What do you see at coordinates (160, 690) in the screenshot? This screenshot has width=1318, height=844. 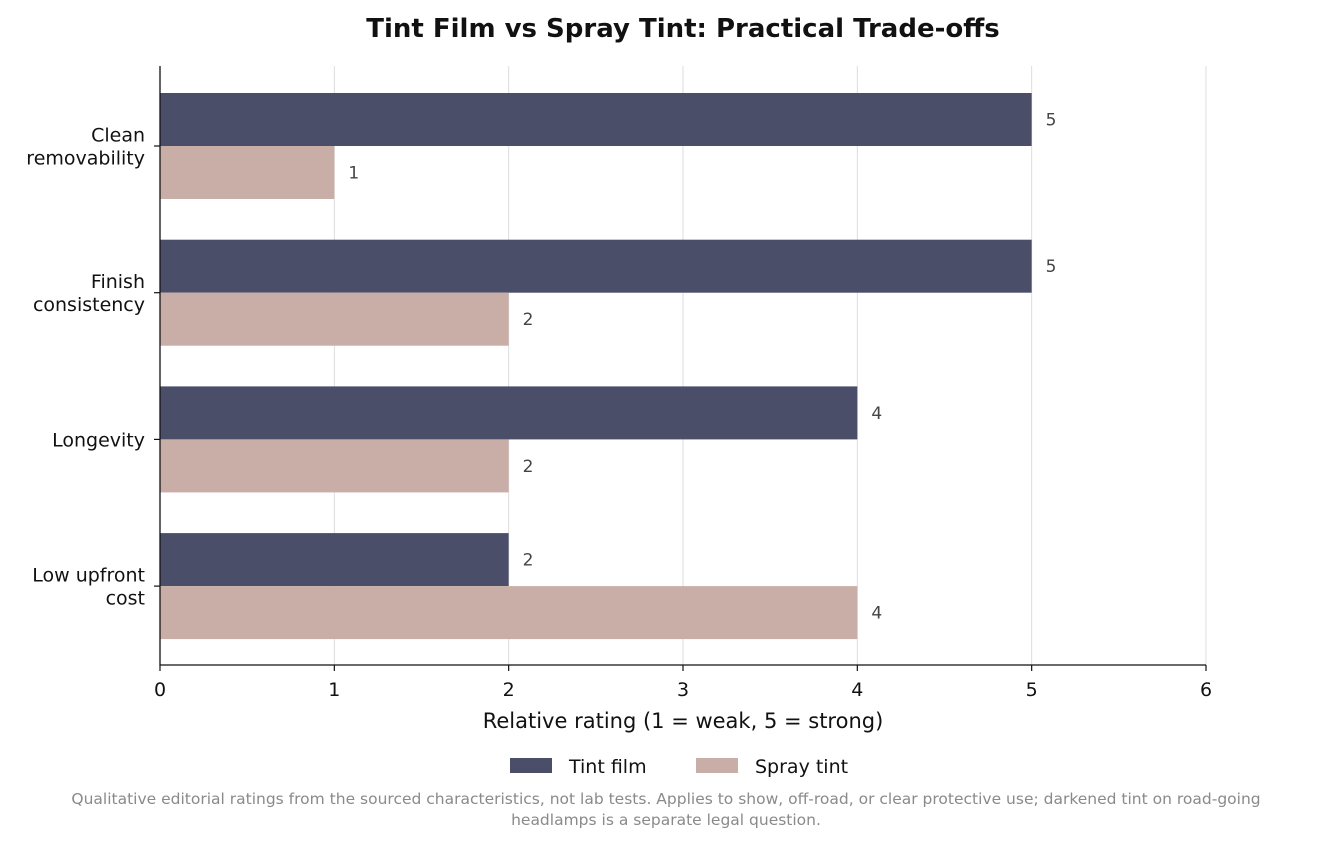 I see `x-tick-label-0: 0` at bounding box center [160, 690].